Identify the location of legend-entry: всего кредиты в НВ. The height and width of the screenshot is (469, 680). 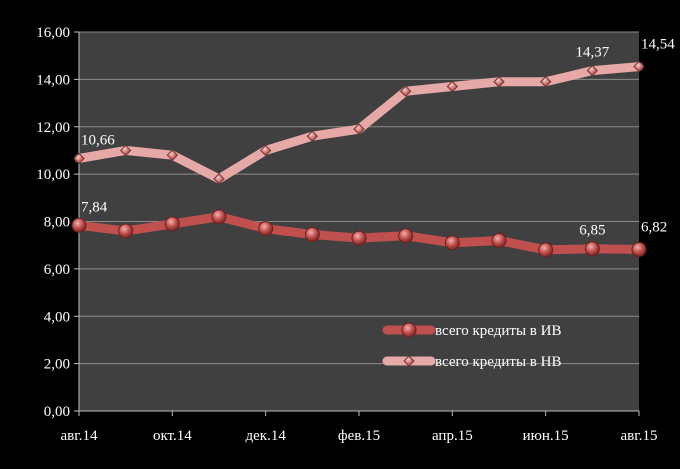
(471, 362).